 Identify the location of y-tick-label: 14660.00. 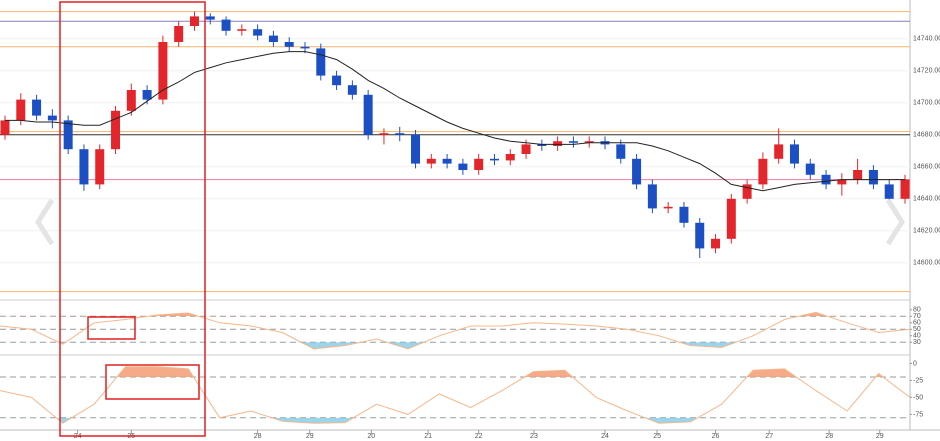
(926, 167).